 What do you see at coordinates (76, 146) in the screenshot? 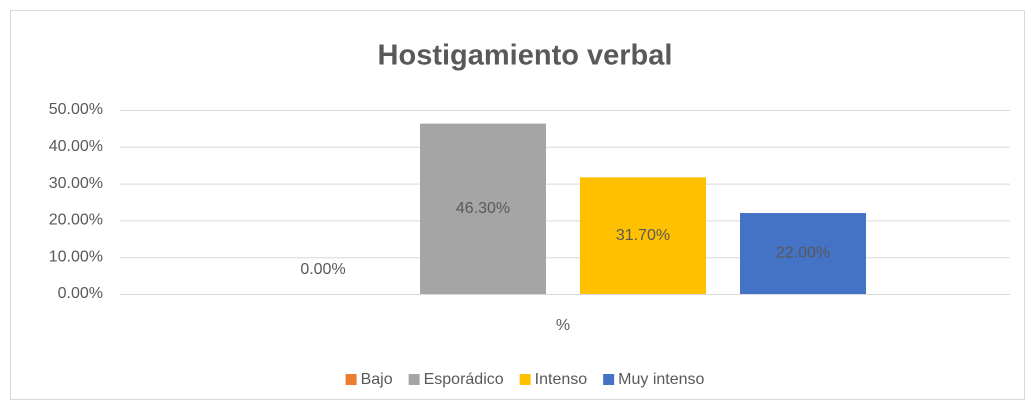
I see `y-tick-label: 40.00%` at bounding box center [76, 146].